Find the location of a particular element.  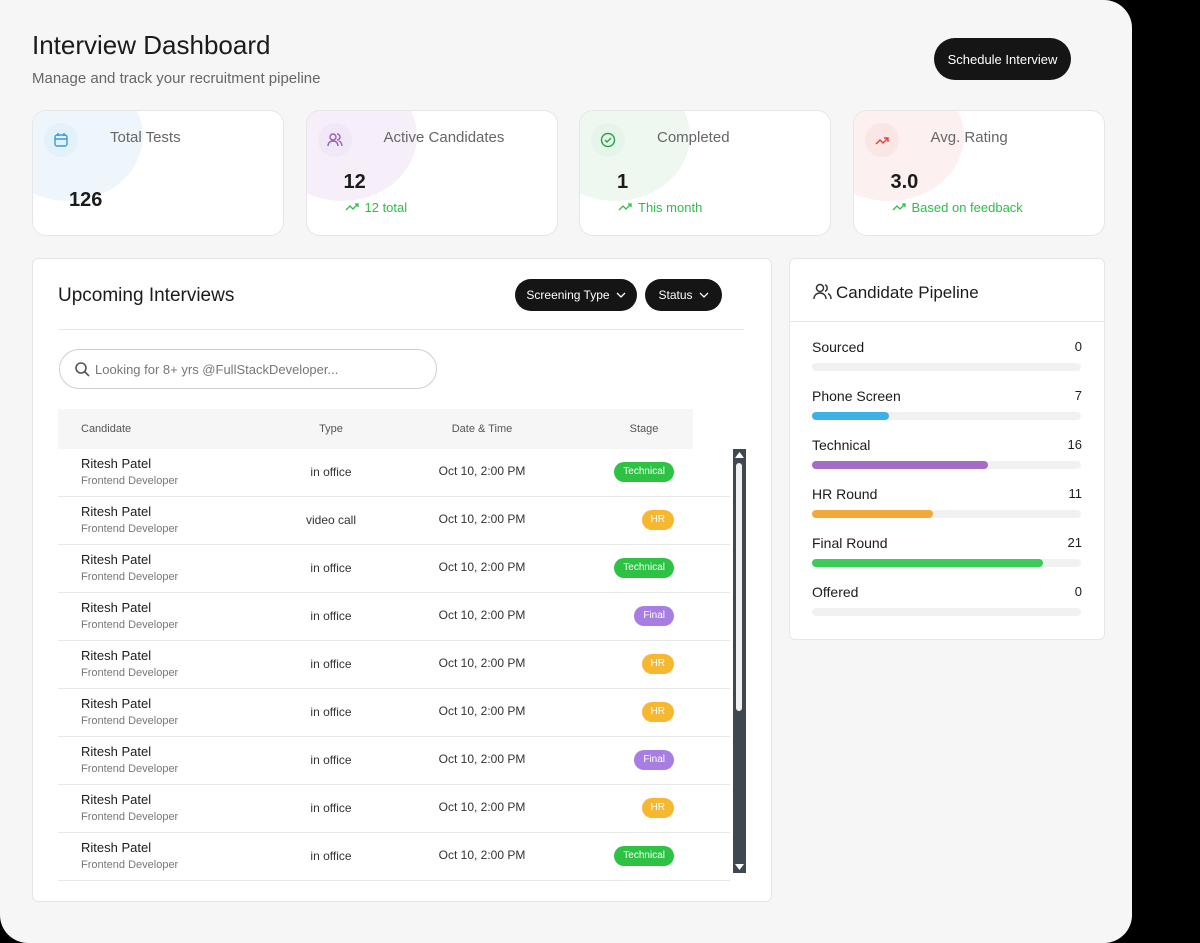

stage-name: Technical is located at coordinates (841, 445).